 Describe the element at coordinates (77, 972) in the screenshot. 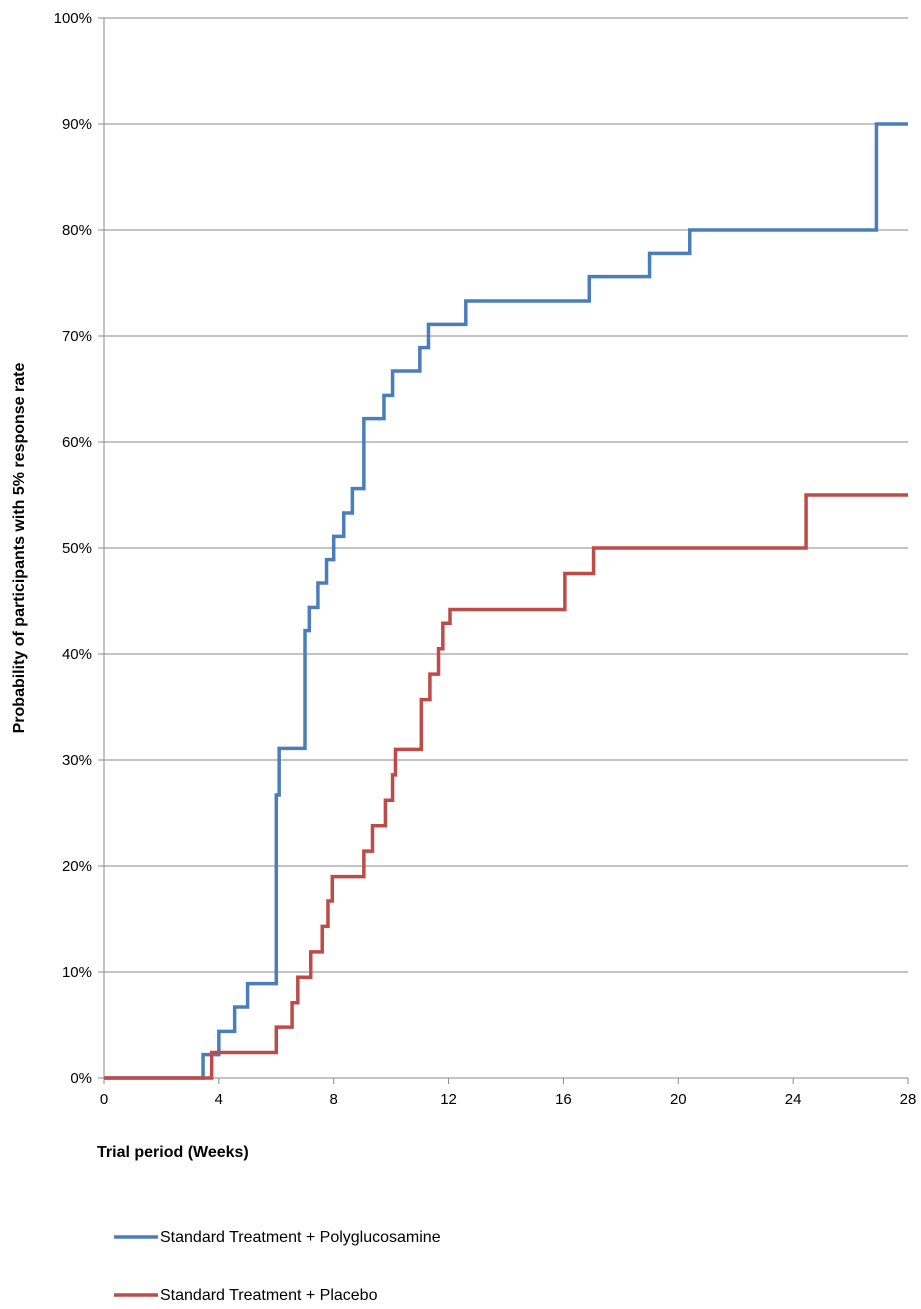

I see `y-tick-label: 10%` at that location.